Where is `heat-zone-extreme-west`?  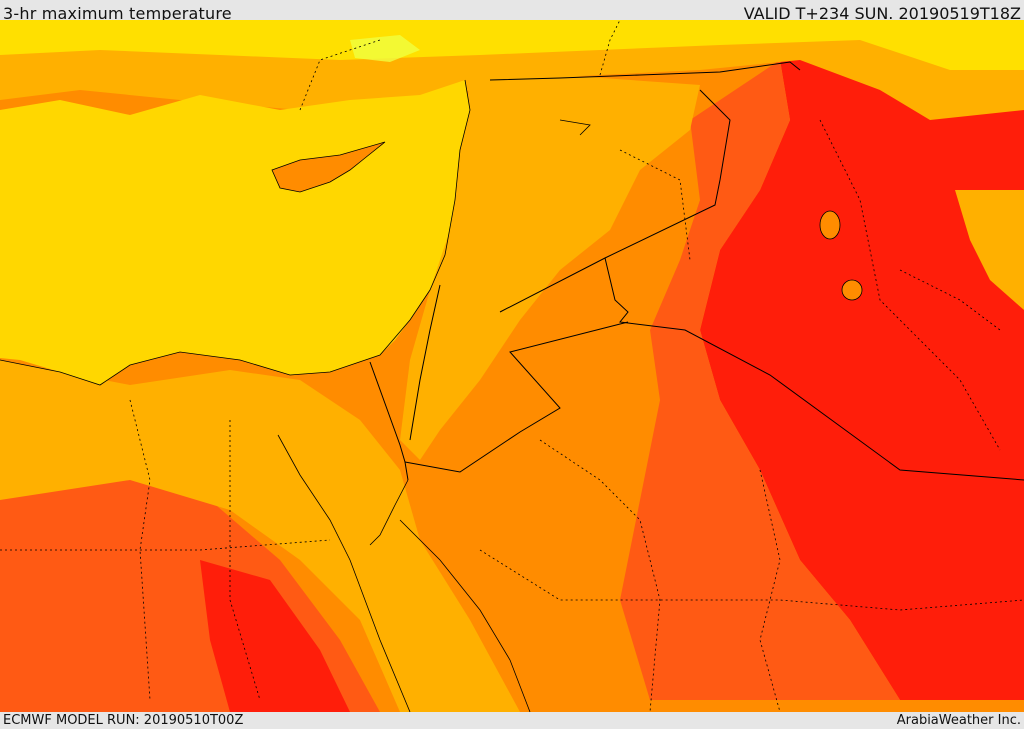
heat-zone-extreme-west is located at coordinates (275, 636).